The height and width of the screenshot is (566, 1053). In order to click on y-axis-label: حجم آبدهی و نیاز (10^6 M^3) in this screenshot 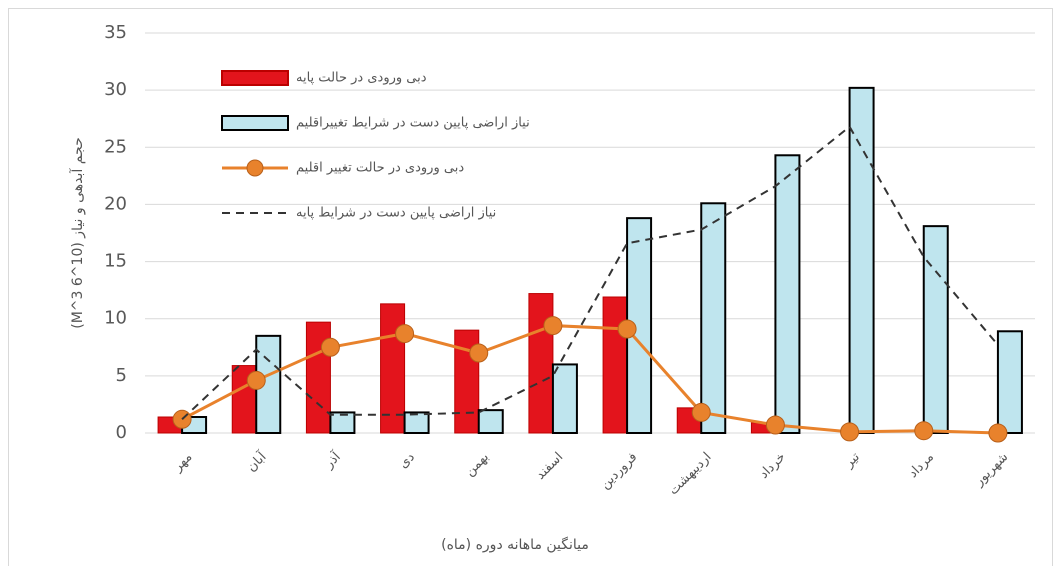, I will do `click(77, 233)`.